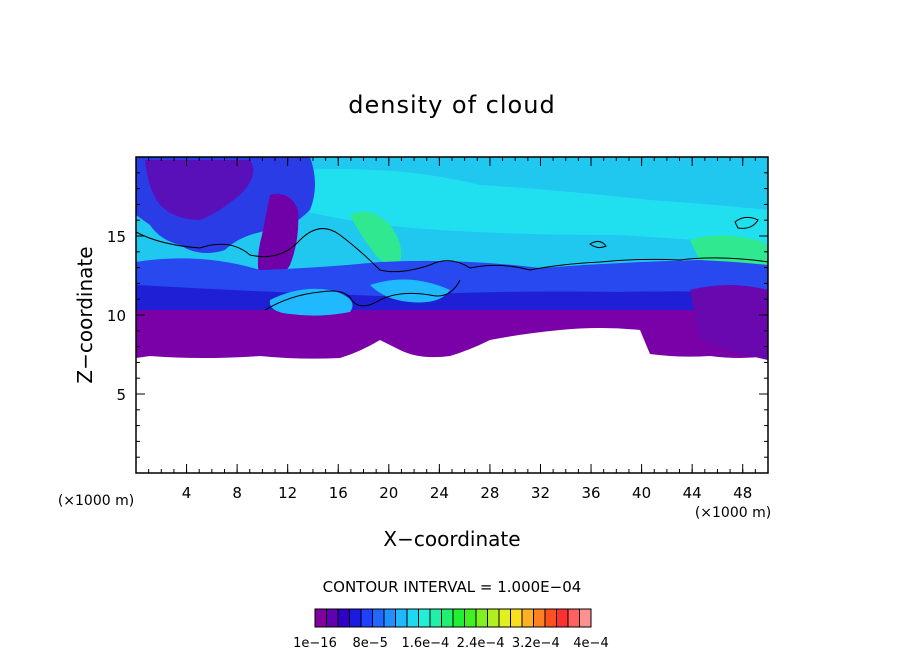  What do you see at coordinates (451, 643) in the screenshot?
I see `colorbar-labels: 1e−16 8e−5 1.6e−4 2.4e−4 3.2e−4 4e−4` at bounding box center [451, 643].